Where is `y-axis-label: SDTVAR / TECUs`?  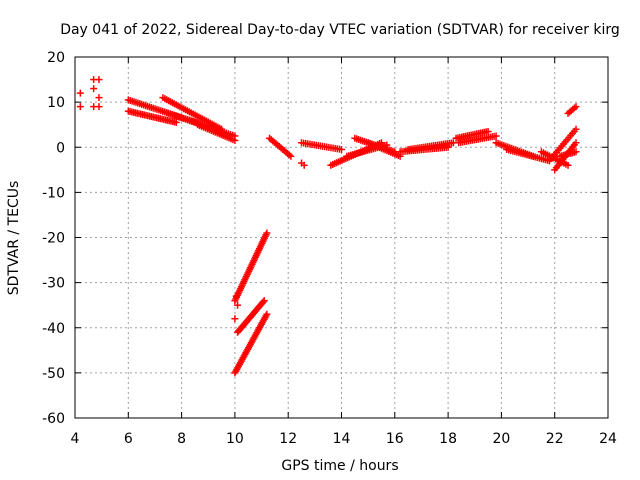 y-axis-label: SDTVAR / TECUs is located at coordinates (14, 238).